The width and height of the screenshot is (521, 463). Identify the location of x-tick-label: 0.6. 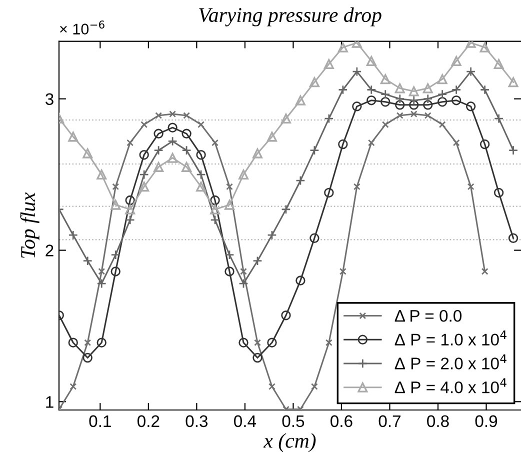
(341, 421).